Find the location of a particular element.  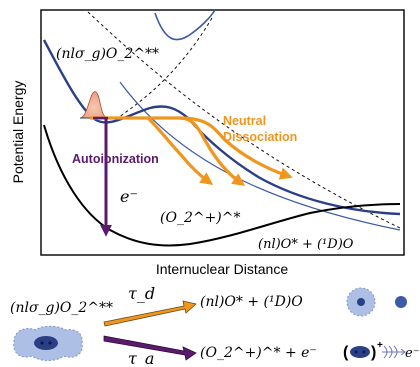

ion-charge-label: + is located at coordinates (380, 345).